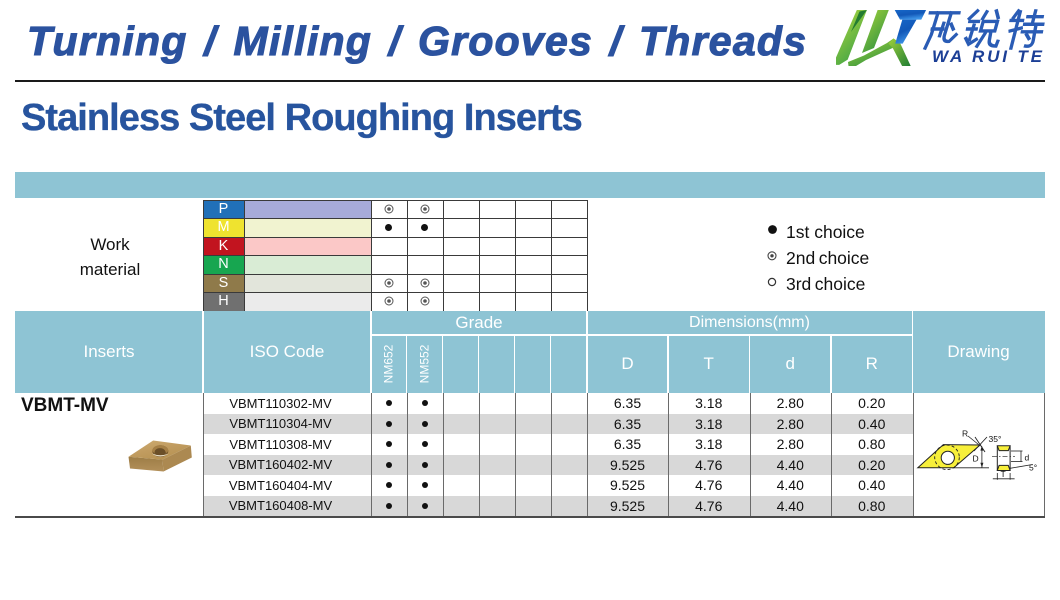  Describe the element at coordinates (995, 439) in the screenshot. I see `svg-text: 35°` at that location.